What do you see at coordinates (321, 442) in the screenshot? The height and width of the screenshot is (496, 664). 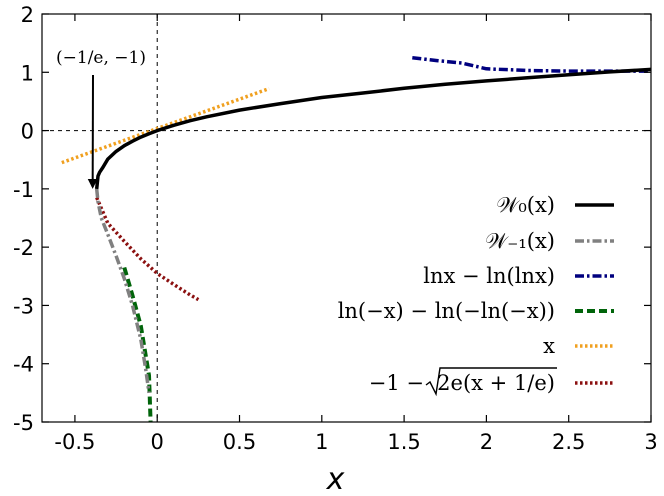 I see `x-tick-label: 1` at bounding box center [321, 442].